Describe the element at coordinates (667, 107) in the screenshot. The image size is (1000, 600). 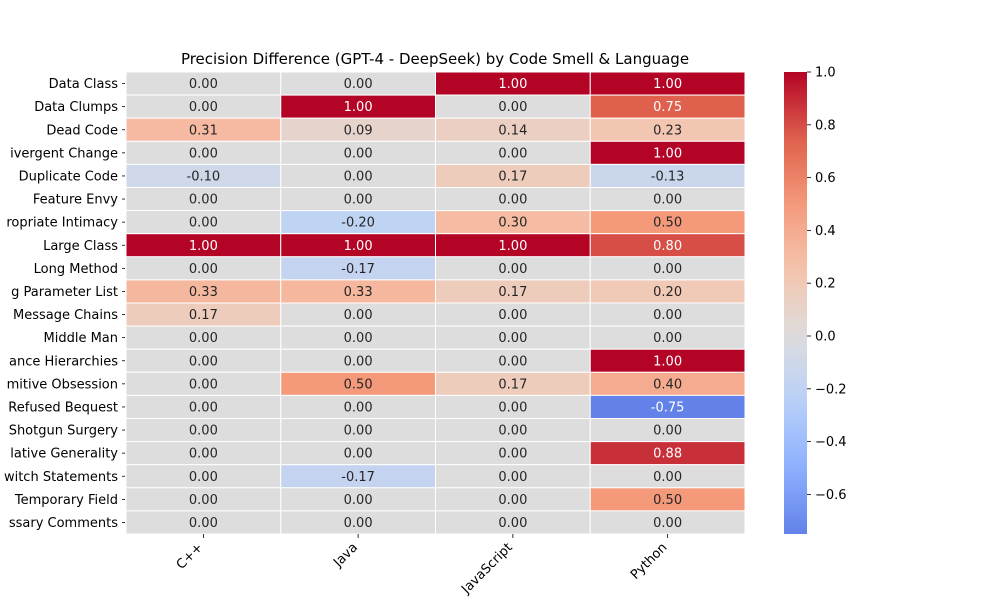
I see `cell-value-label: 0.75` at that location.